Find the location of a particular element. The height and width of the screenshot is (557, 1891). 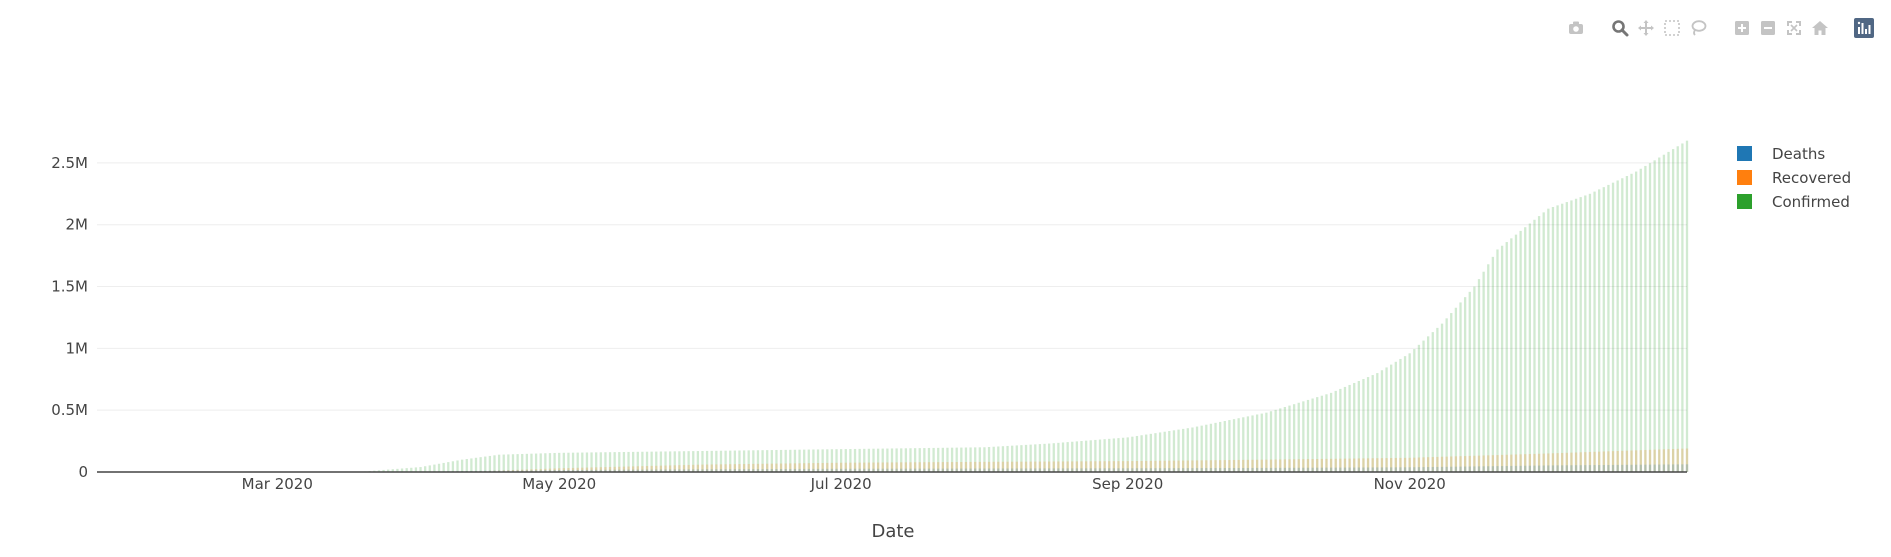

pan-icon is located at coordinates (1646, 28).